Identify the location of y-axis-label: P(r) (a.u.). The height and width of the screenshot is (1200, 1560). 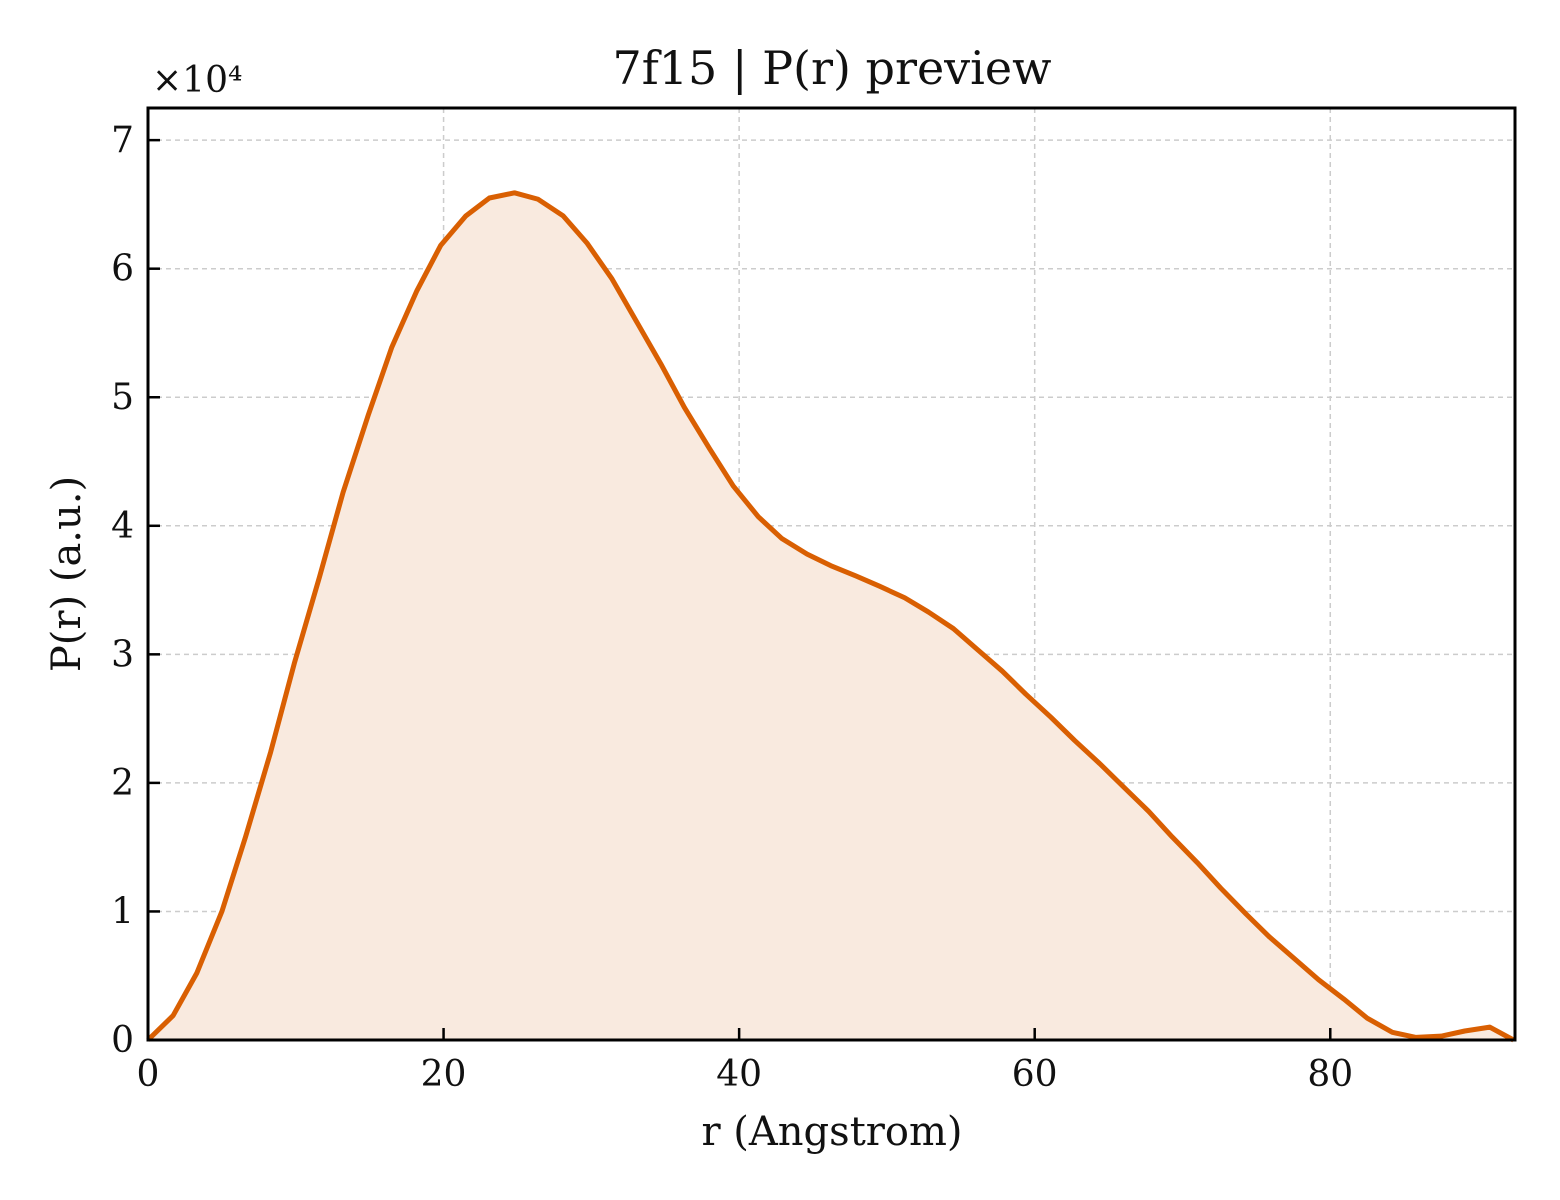
(67, 574).